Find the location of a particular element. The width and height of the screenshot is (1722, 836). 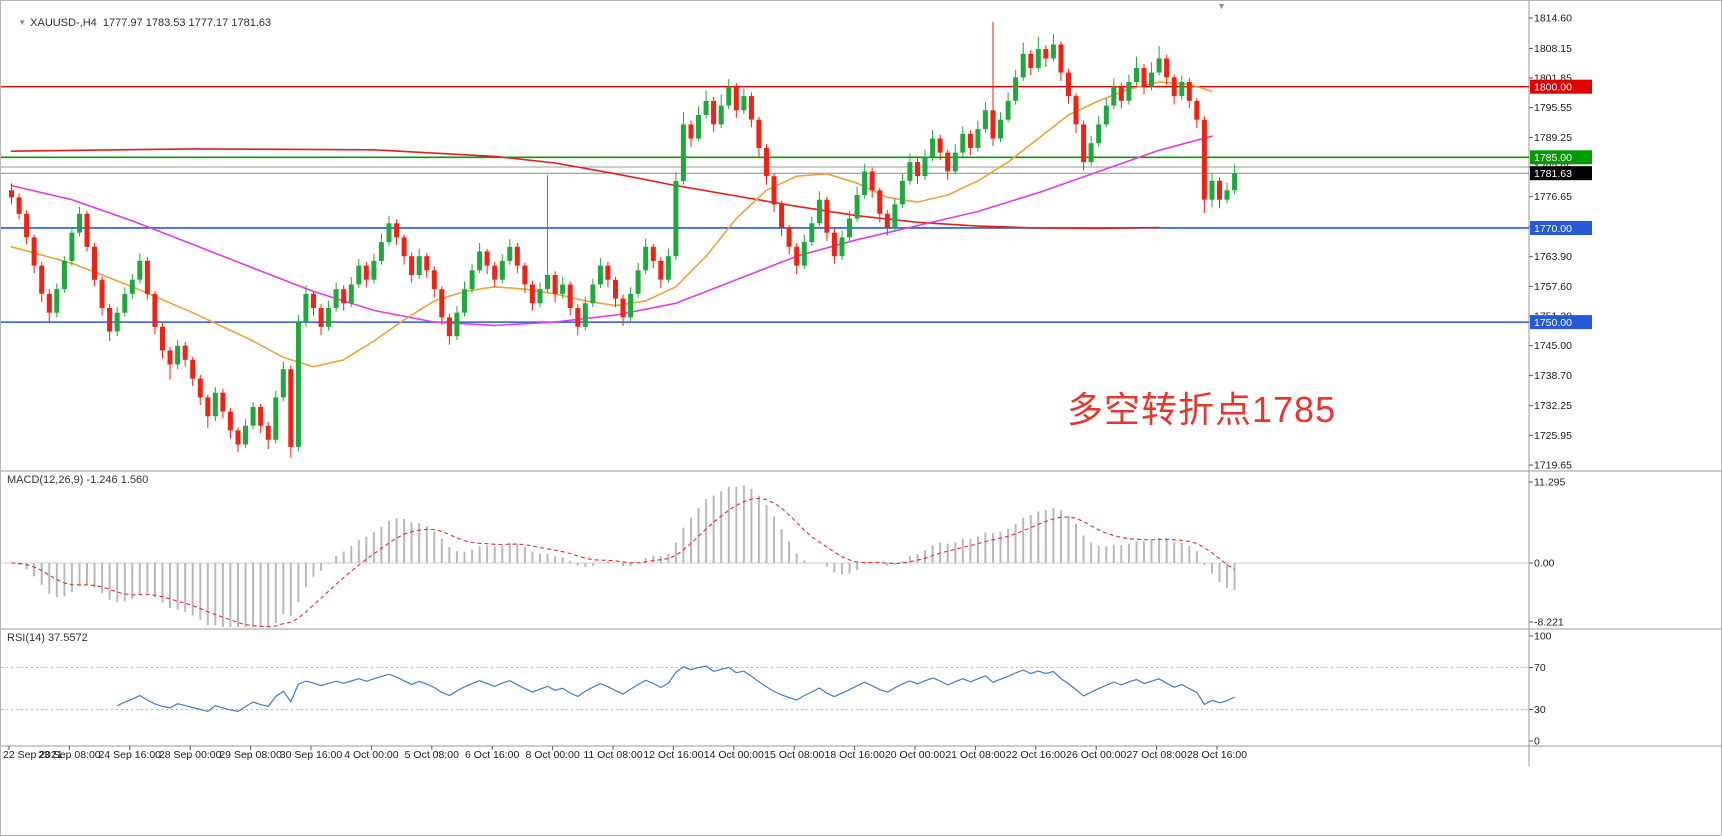

macd-signal-line is located at coordinates (623, 562).